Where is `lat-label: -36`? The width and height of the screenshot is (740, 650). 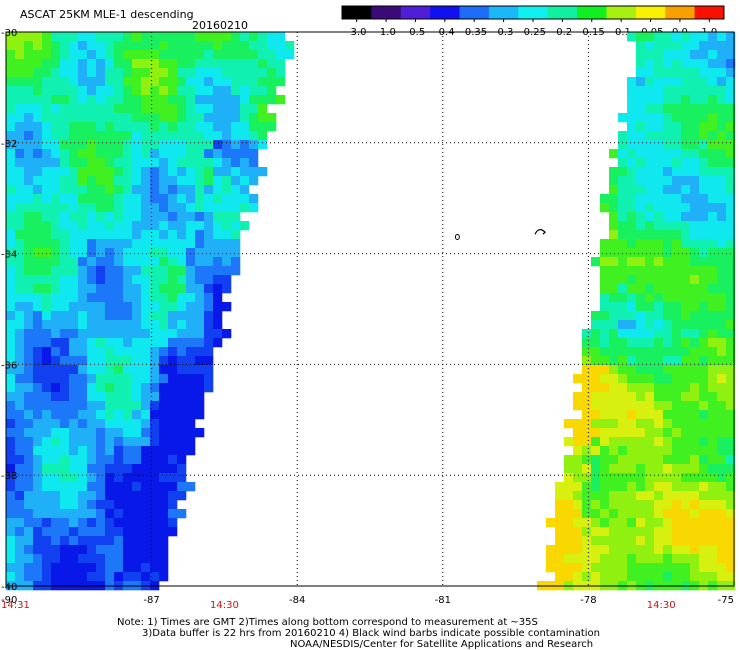
lat-label: -36 is located at coordinates (9, 365).